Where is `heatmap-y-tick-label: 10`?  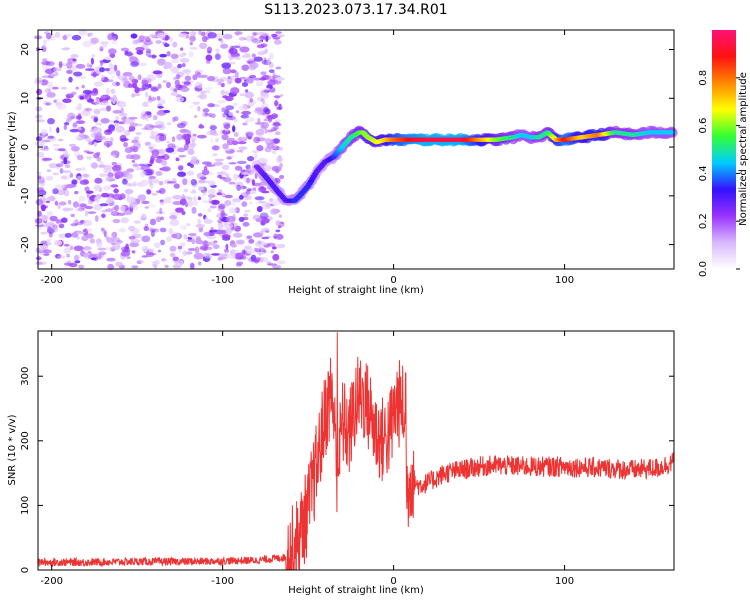
heatmap-y-tick-label: 10 is located at coordinates (25, 98).